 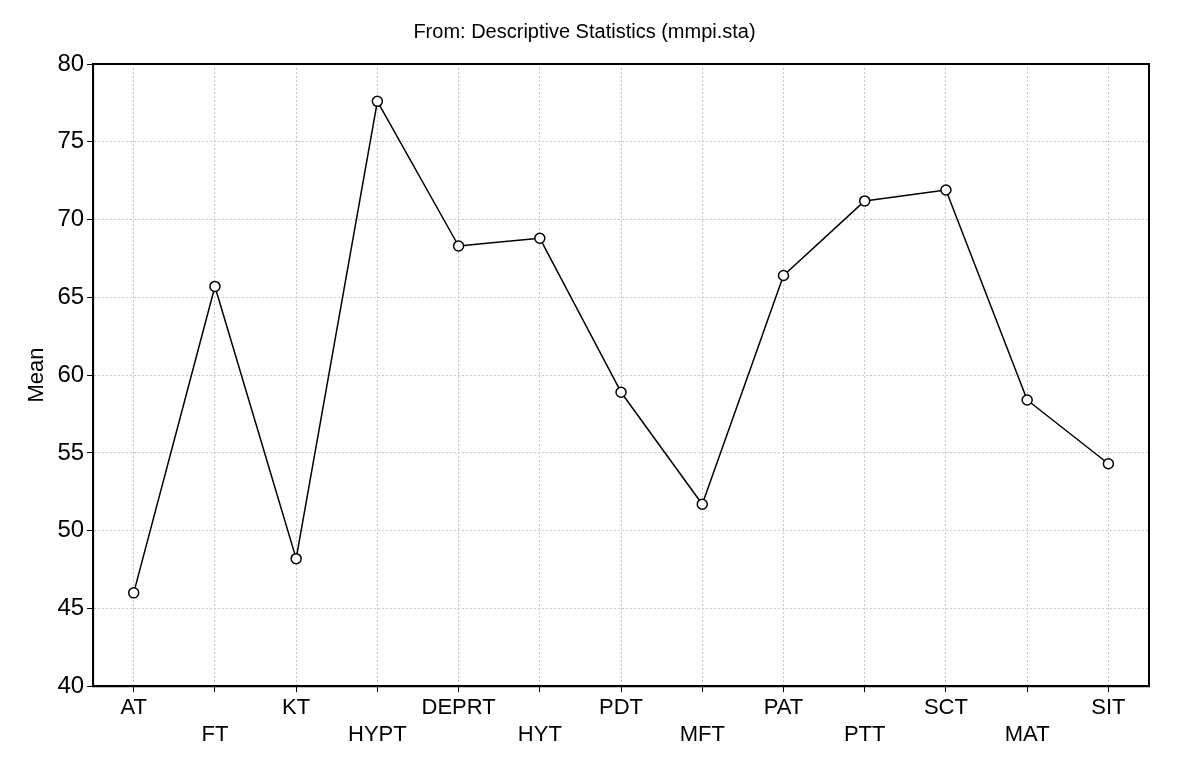 What do you see at coordinates (1027, 733) in the screenshot?
I see `x-tick-label: MAT` at bounding box center [1027, 733].